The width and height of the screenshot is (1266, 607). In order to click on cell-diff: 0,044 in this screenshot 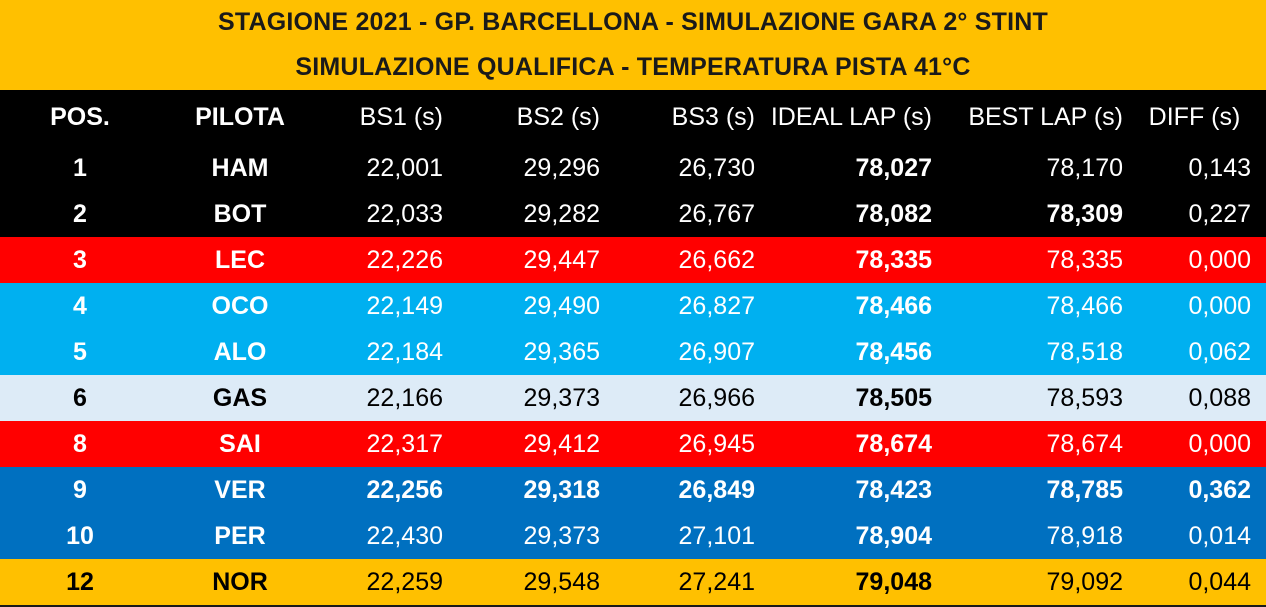, I will do `click(1194, 583)`.